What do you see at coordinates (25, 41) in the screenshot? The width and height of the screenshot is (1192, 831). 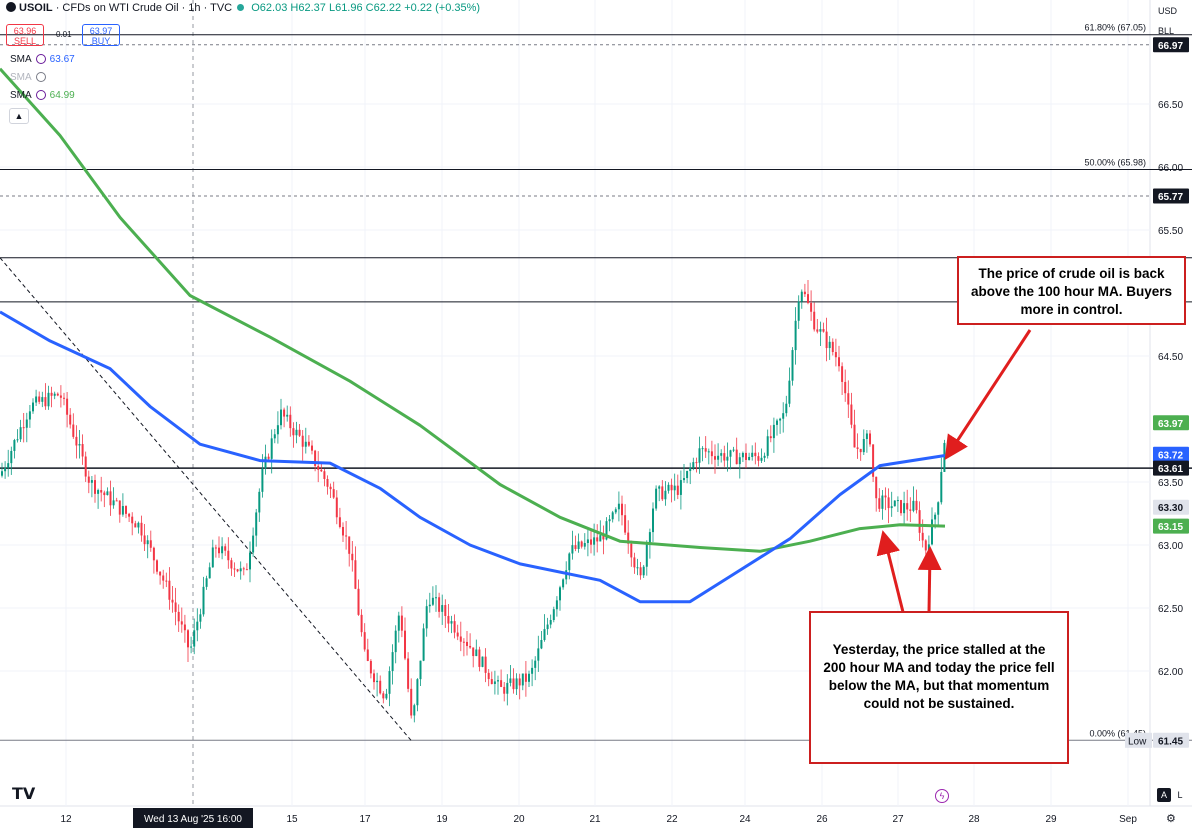 I see `sell-label: SELL` at bounding box center [25, 41].